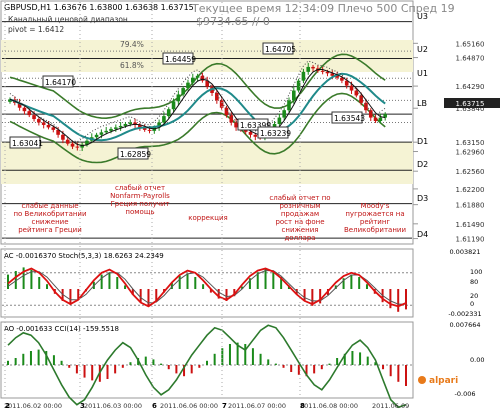 The height and width of the screenshot is (413, 500). What do you see at coordinates (140, 196) in the screenshot?
I see `annotation-line: Nonfarm-Payrolls` at bounding box center [140, 196].